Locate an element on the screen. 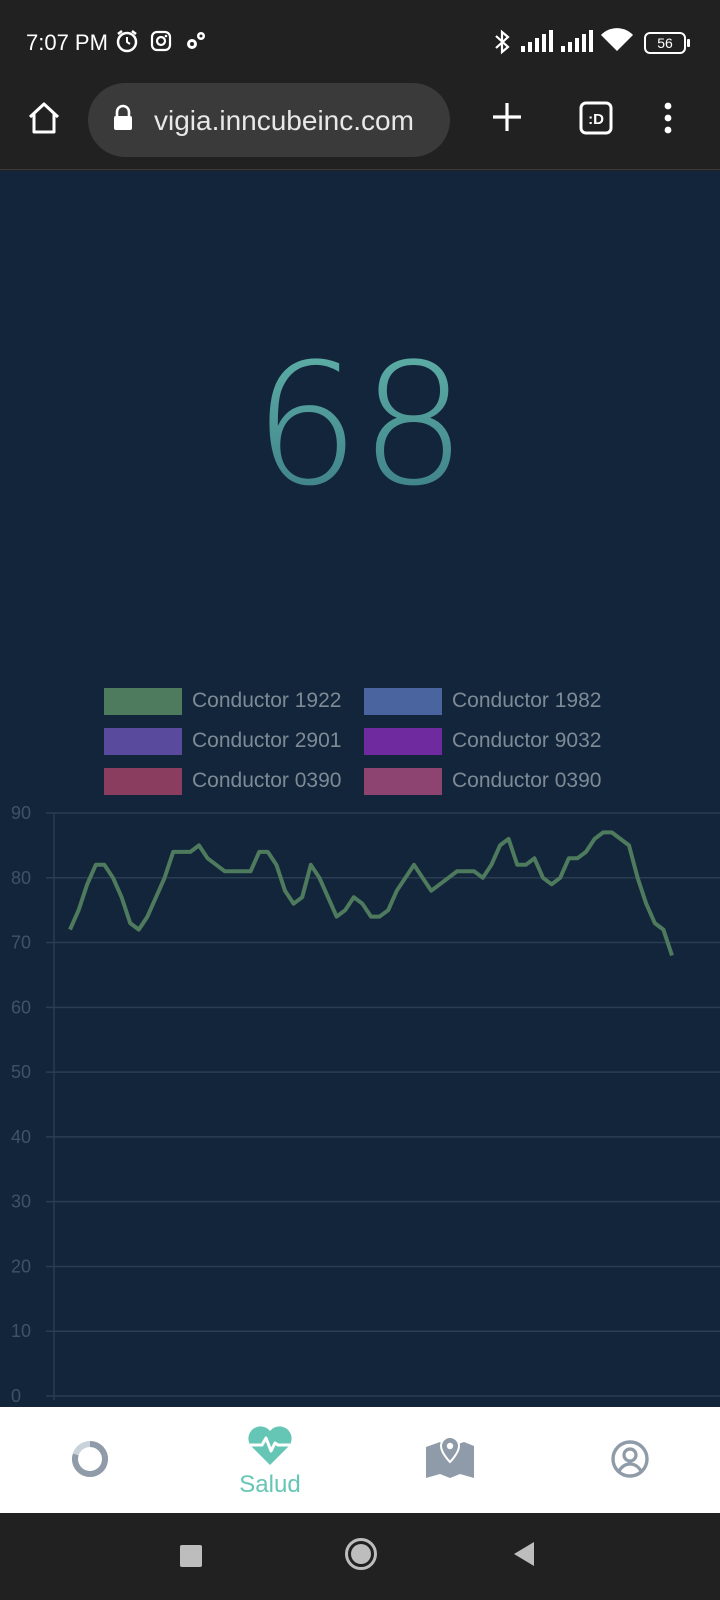  current-heart-rate: 68 is located at coordinates (360, 425).